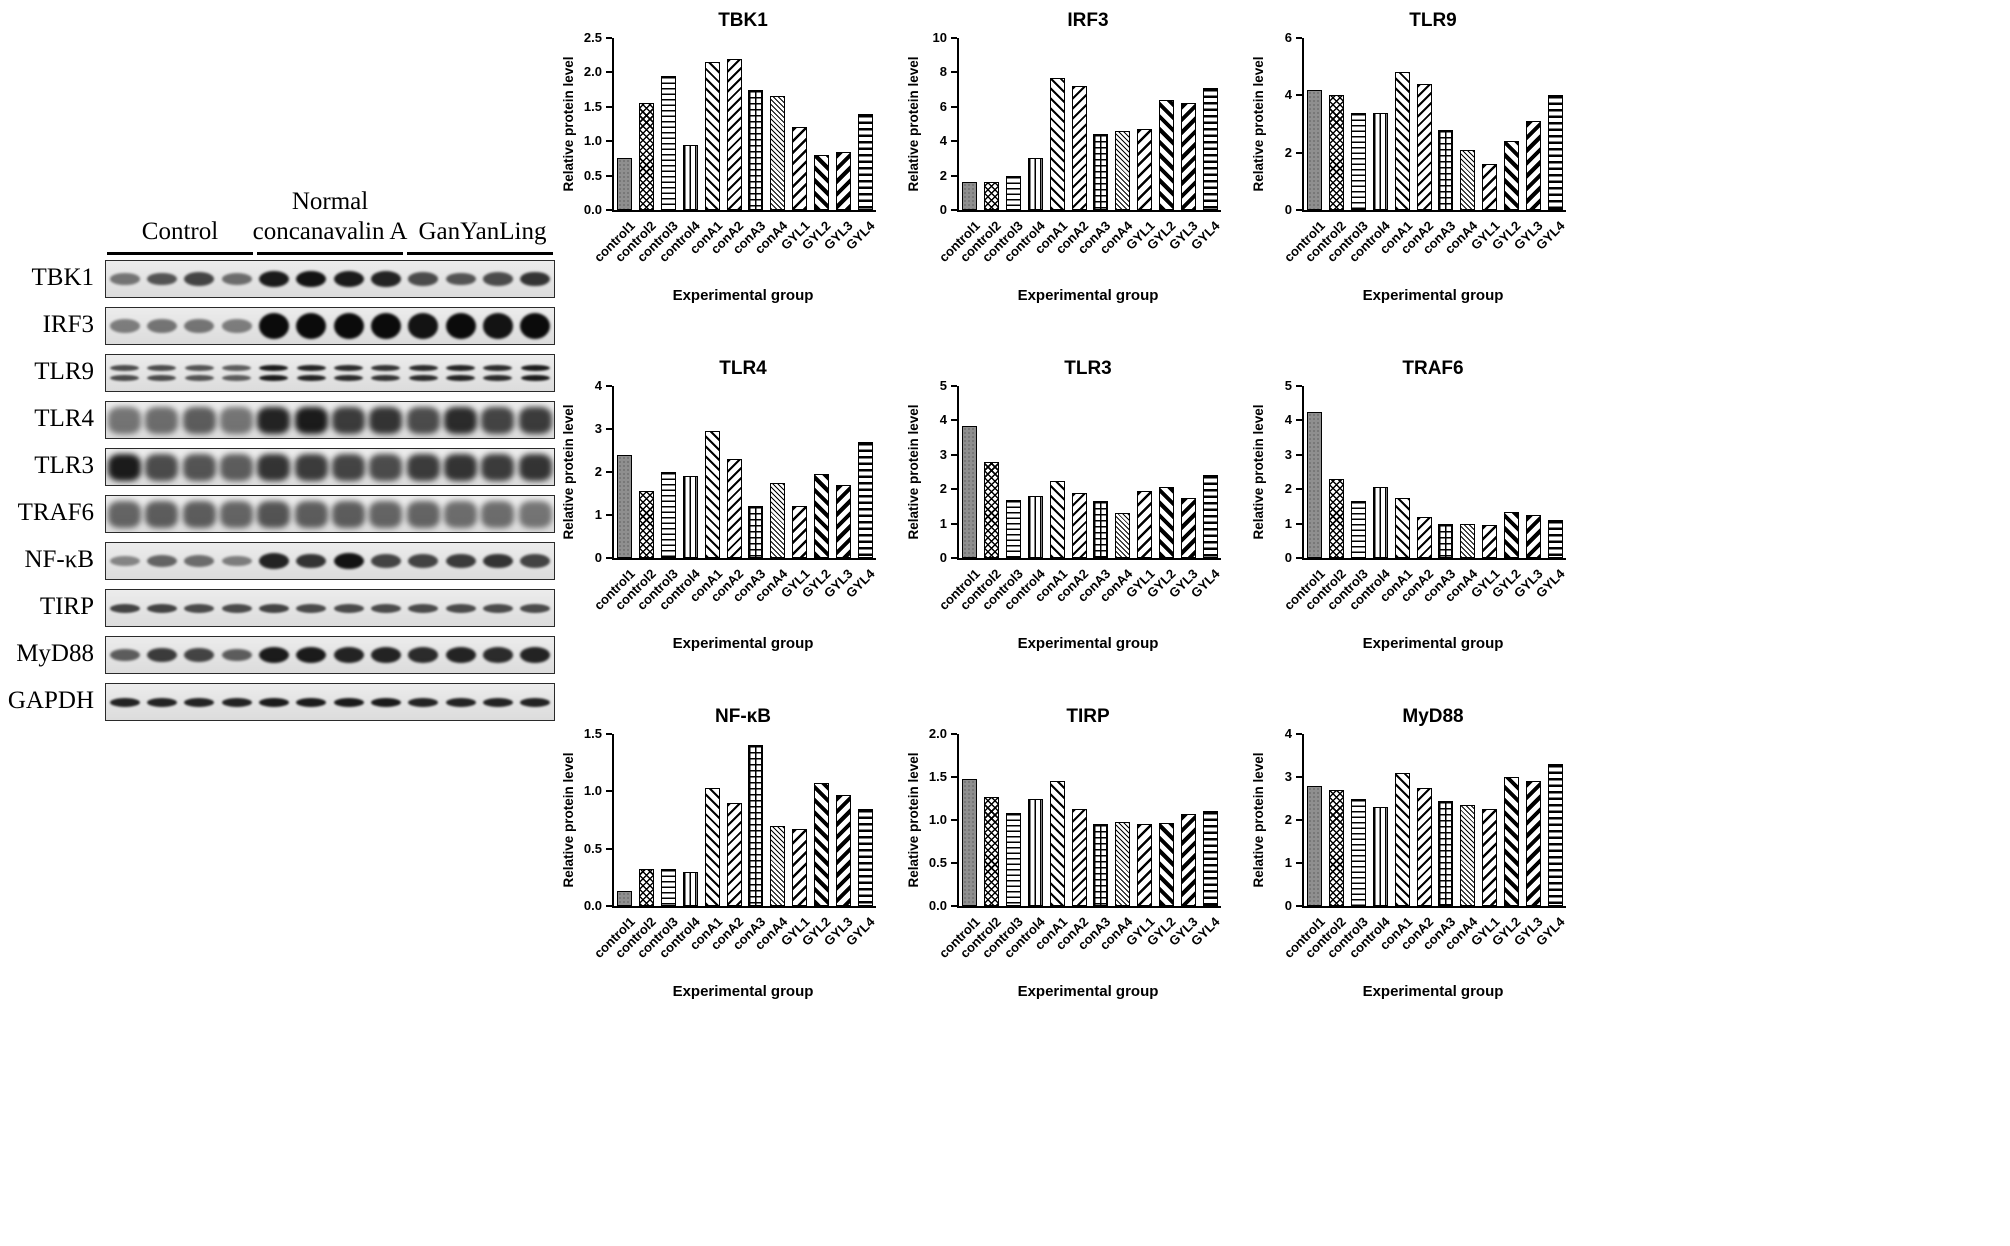  Describe the element at coordinates (1123, 863) in the screenshot. I see `bar-conA4` at that location.